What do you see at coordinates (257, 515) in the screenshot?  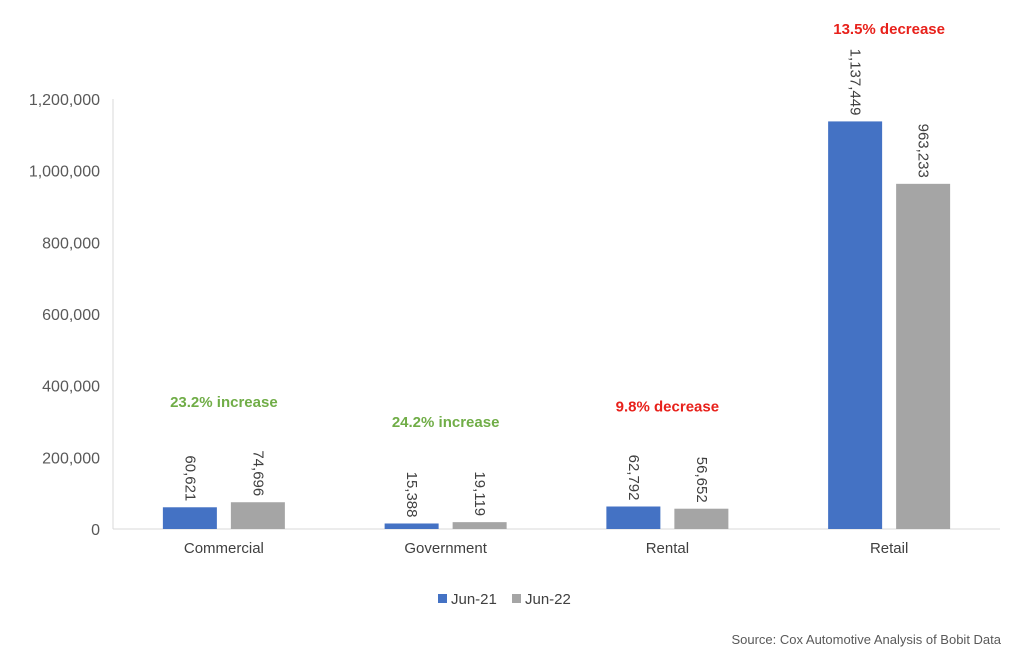 I see `bar-jun-22-commercial` at bounding box center [257, 515].